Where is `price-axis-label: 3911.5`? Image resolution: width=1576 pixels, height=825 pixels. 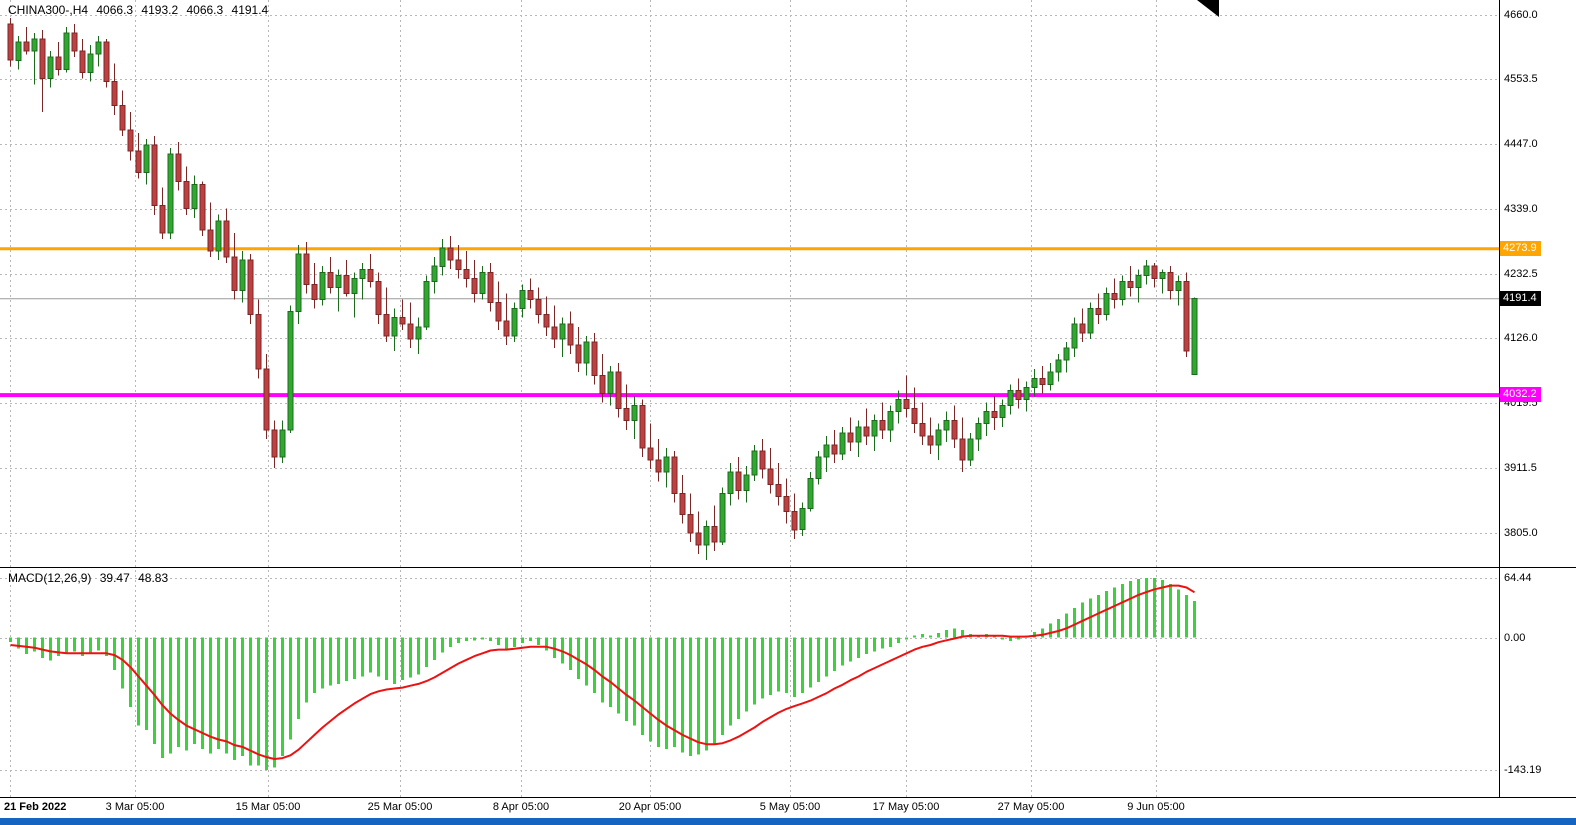 price-axis-label: 3911.5 is located at coordinates (1520, 468).